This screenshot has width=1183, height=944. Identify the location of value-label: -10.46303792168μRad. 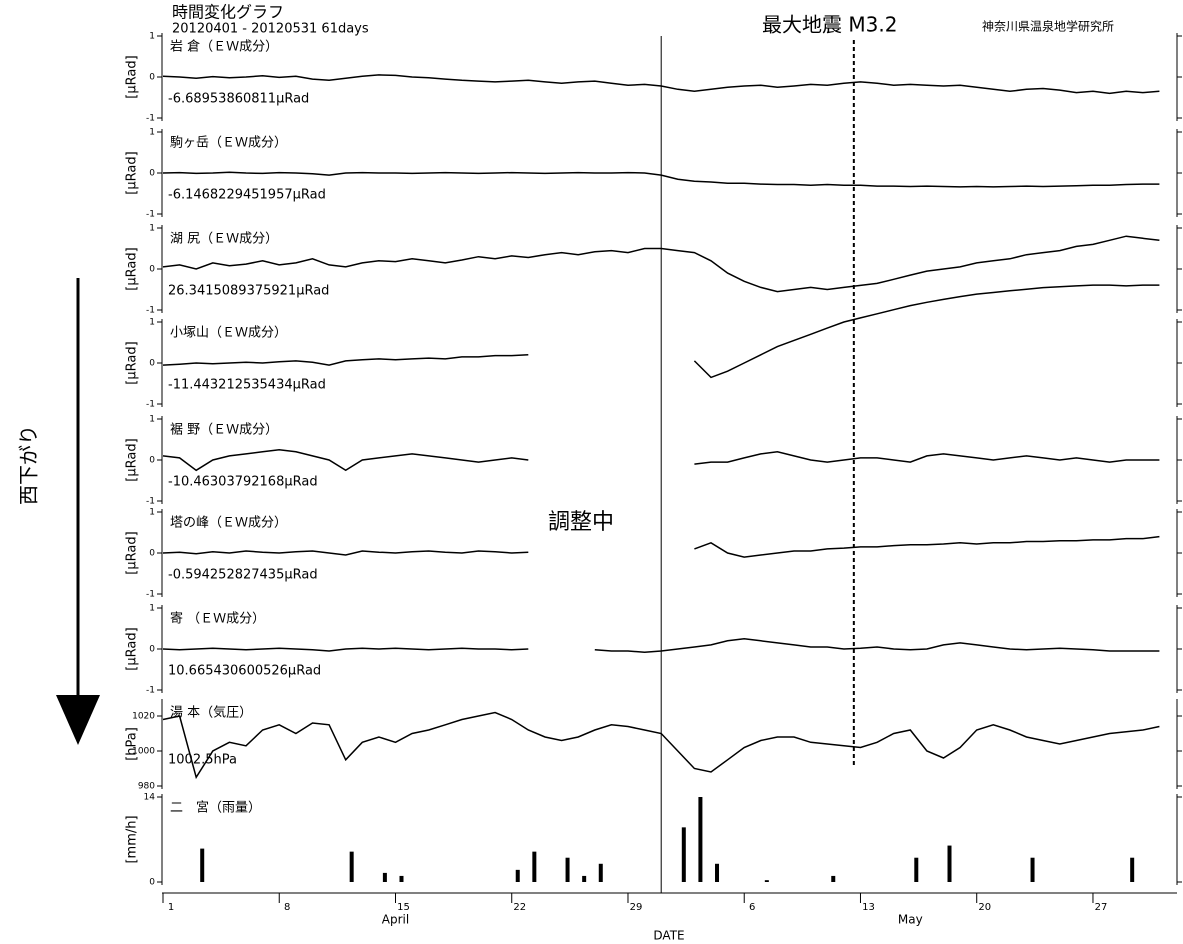
(243, 482).